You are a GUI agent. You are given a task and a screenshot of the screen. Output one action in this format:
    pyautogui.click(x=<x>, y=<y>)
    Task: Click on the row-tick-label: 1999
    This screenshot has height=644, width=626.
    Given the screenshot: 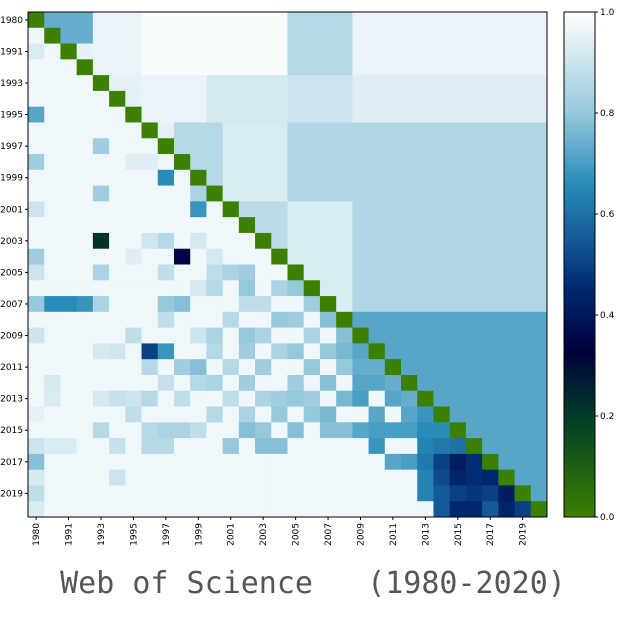 What is the action you would take?
    pyautogui.click(x=11, y=179)
    